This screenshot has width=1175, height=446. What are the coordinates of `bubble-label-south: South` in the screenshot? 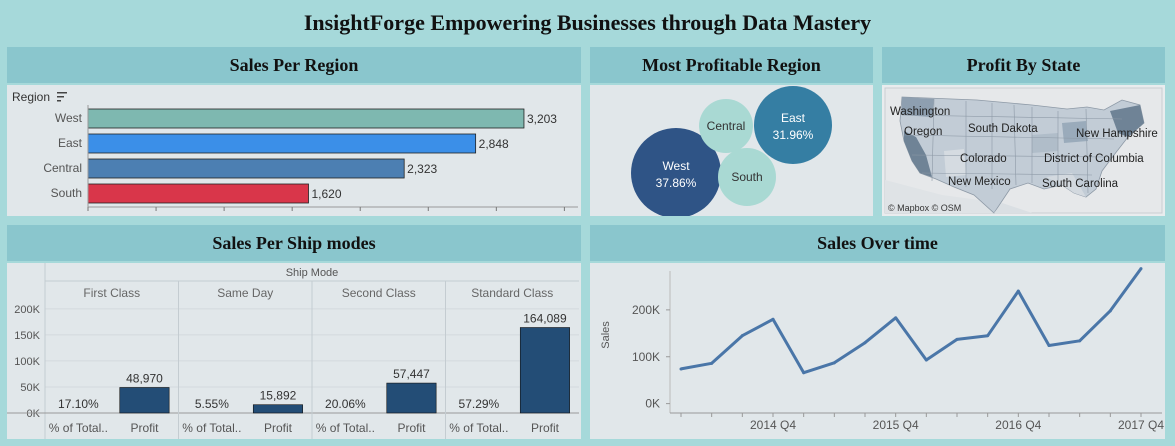 It's located at (746, 177).